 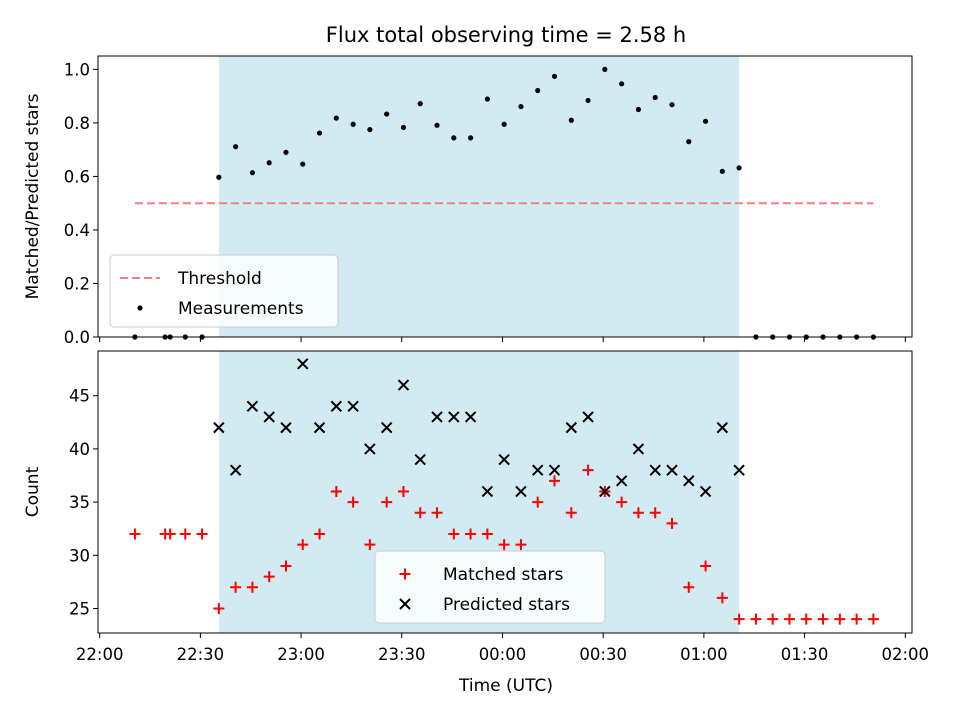 I want to click on panel1-y-tick-label: 0.2, so click(x=77, y=283).